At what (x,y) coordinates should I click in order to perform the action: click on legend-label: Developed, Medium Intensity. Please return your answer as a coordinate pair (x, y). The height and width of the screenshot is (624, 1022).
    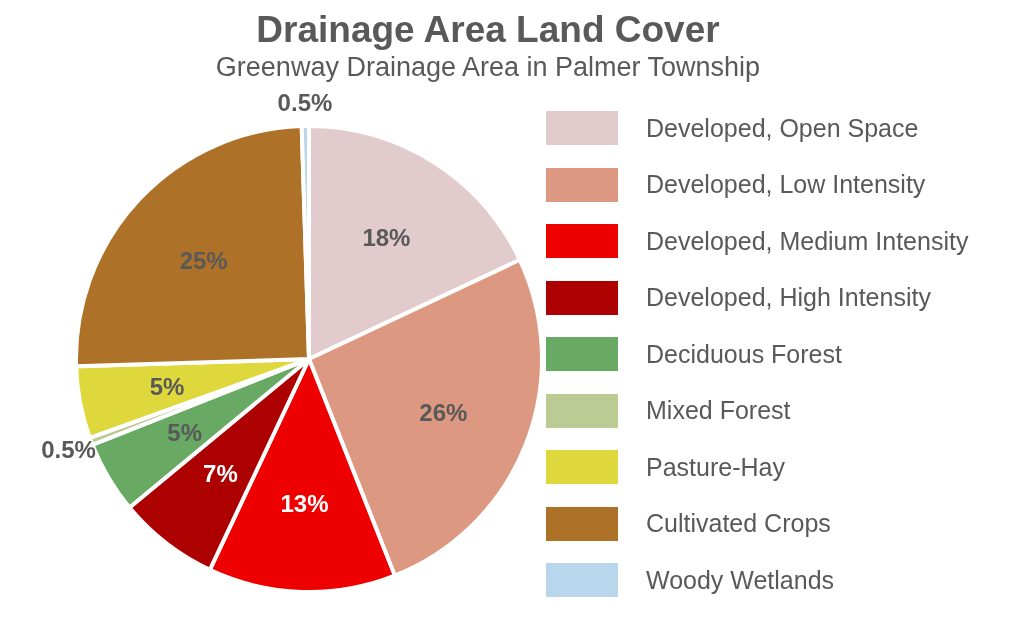
    Looking at the image, I should click on (807, 241).